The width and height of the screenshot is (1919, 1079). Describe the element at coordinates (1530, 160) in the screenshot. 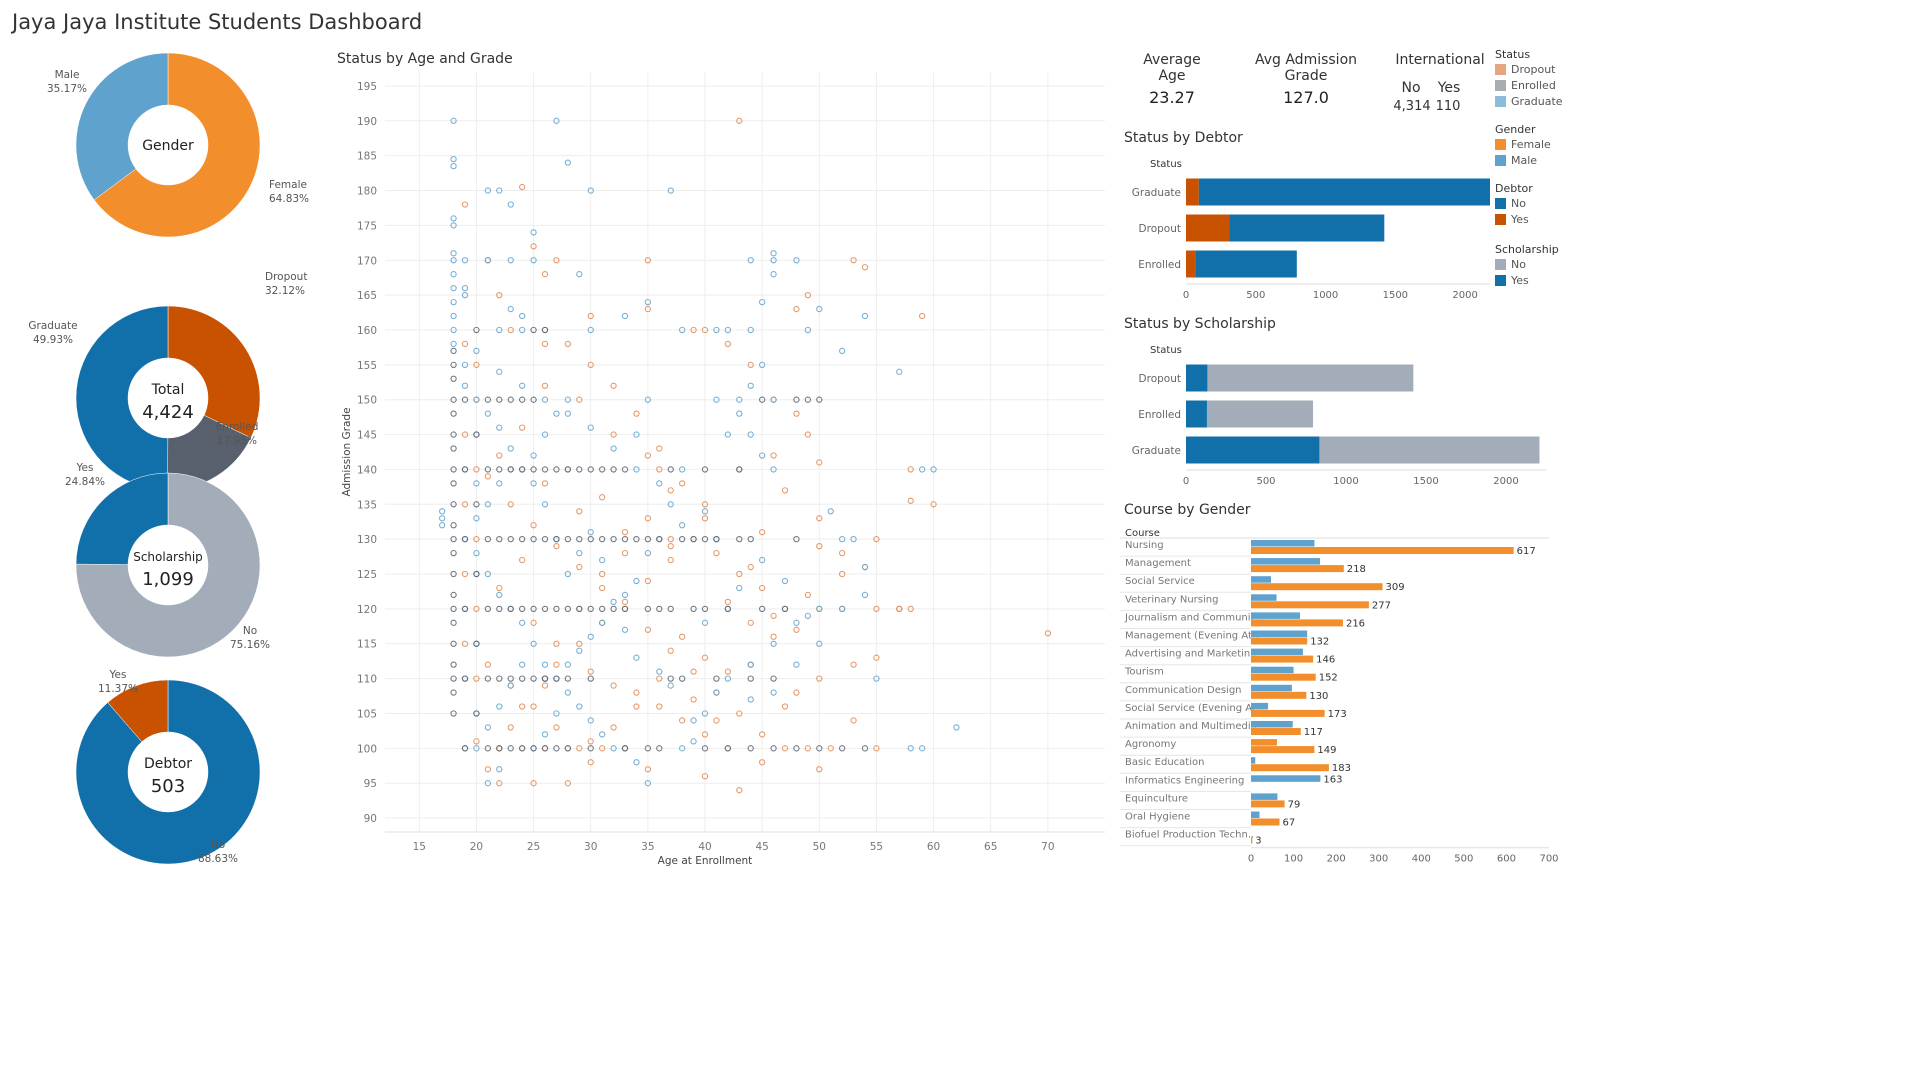

I see `legend-gender-male: Male` at that location.